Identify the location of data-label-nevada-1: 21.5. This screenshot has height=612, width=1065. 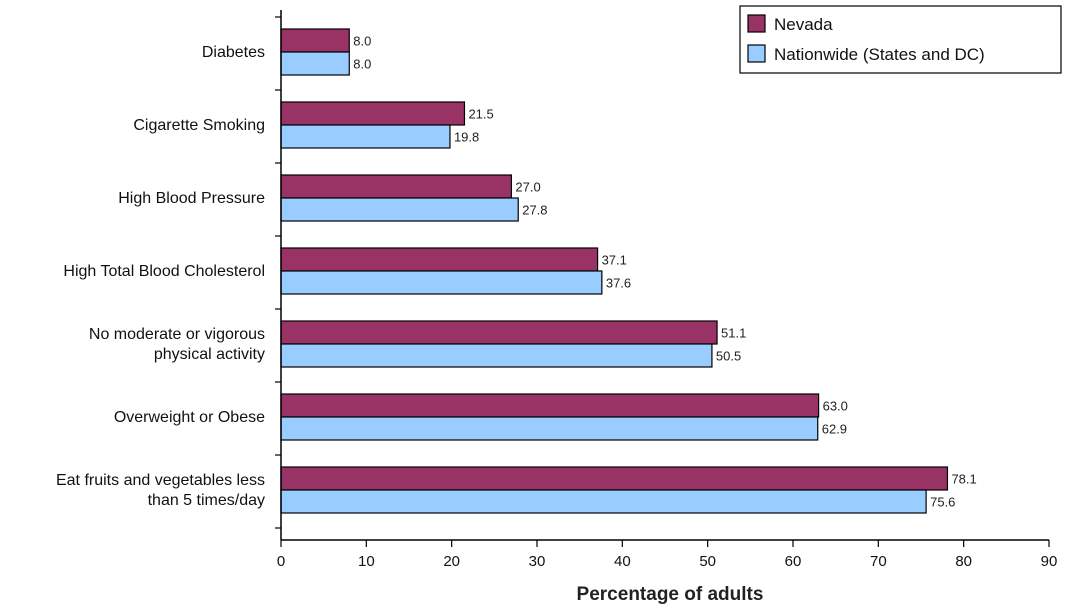
(480, 114).